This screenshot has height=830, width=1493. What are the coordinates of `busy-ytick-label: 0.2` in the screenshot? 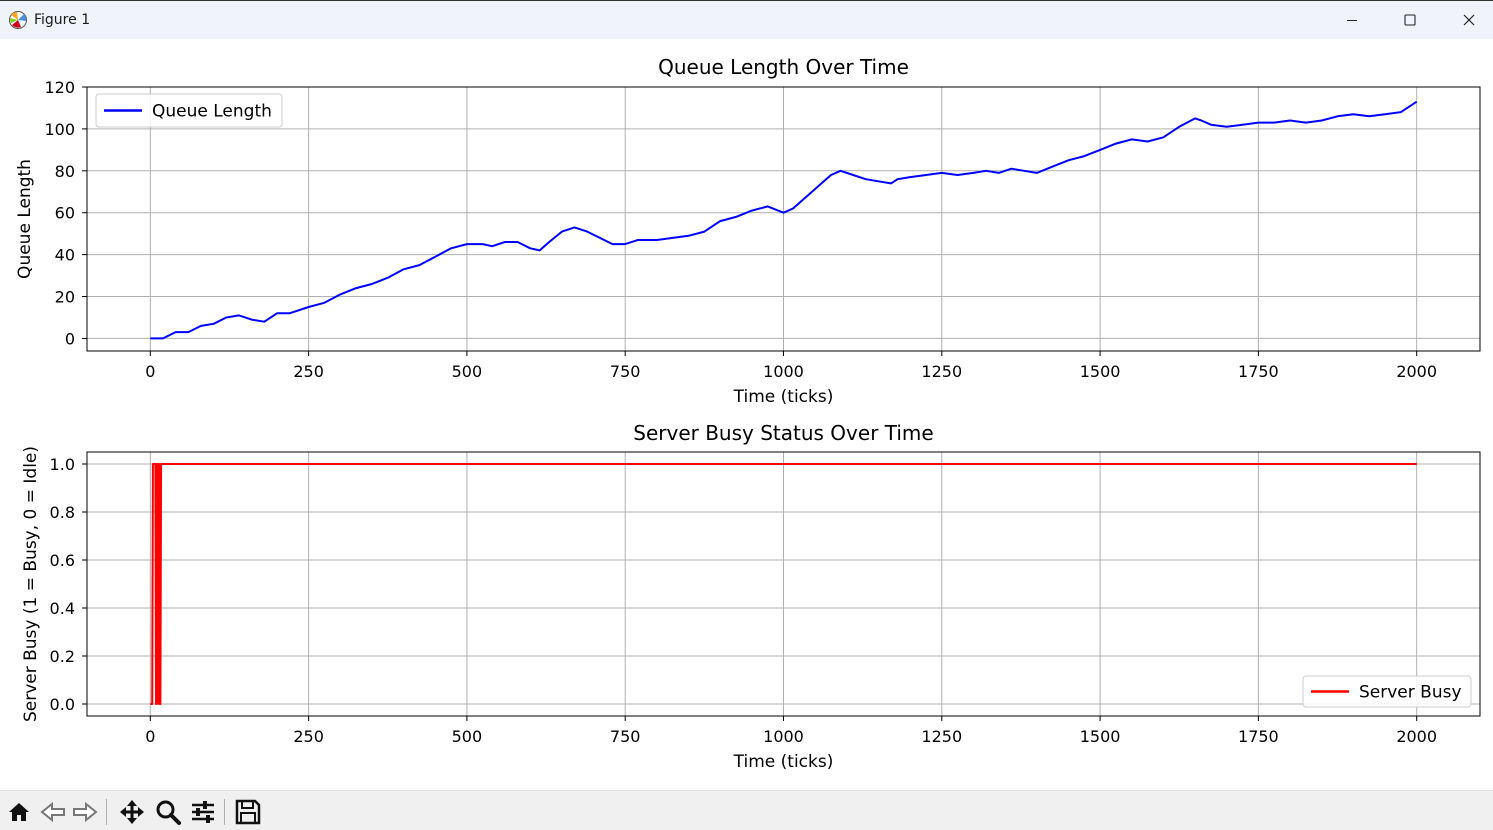 It's located at (62, 656).